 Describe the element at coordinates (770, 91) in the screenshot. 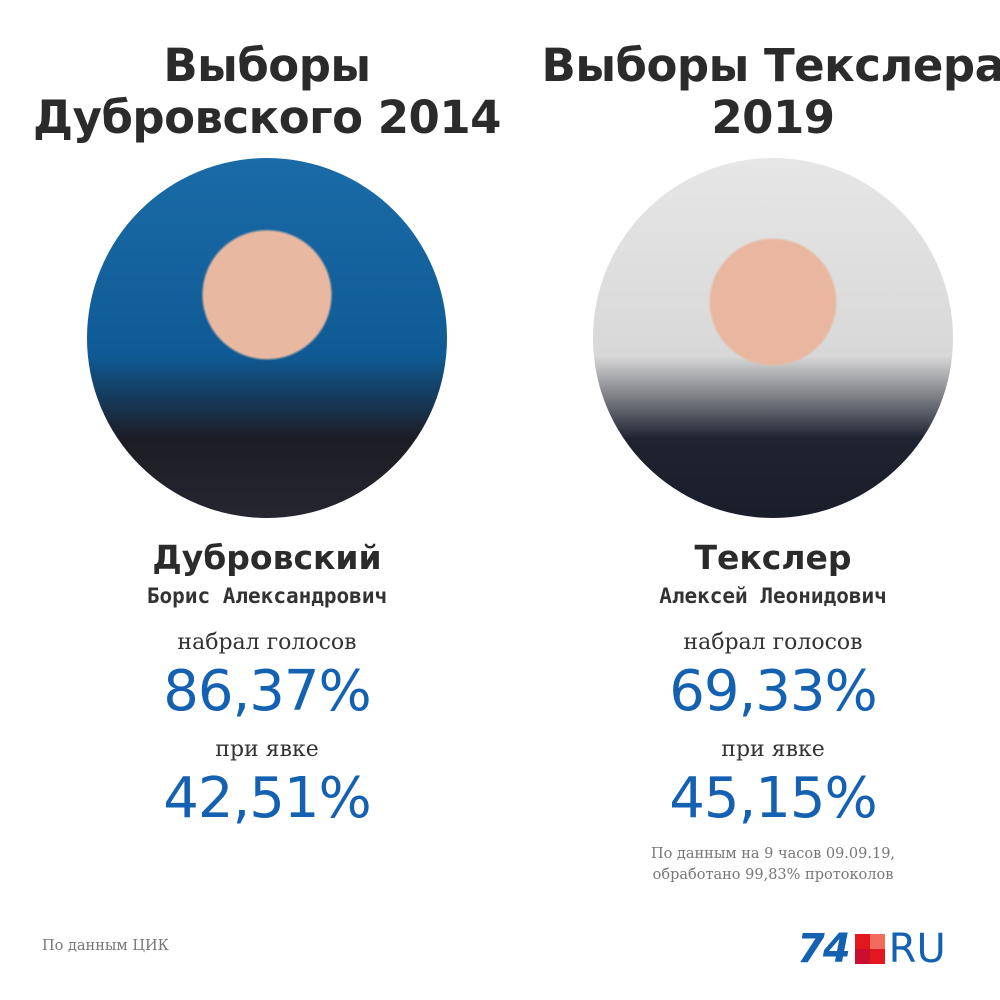

I see `title: Выборы Текслера 2019` at that location.